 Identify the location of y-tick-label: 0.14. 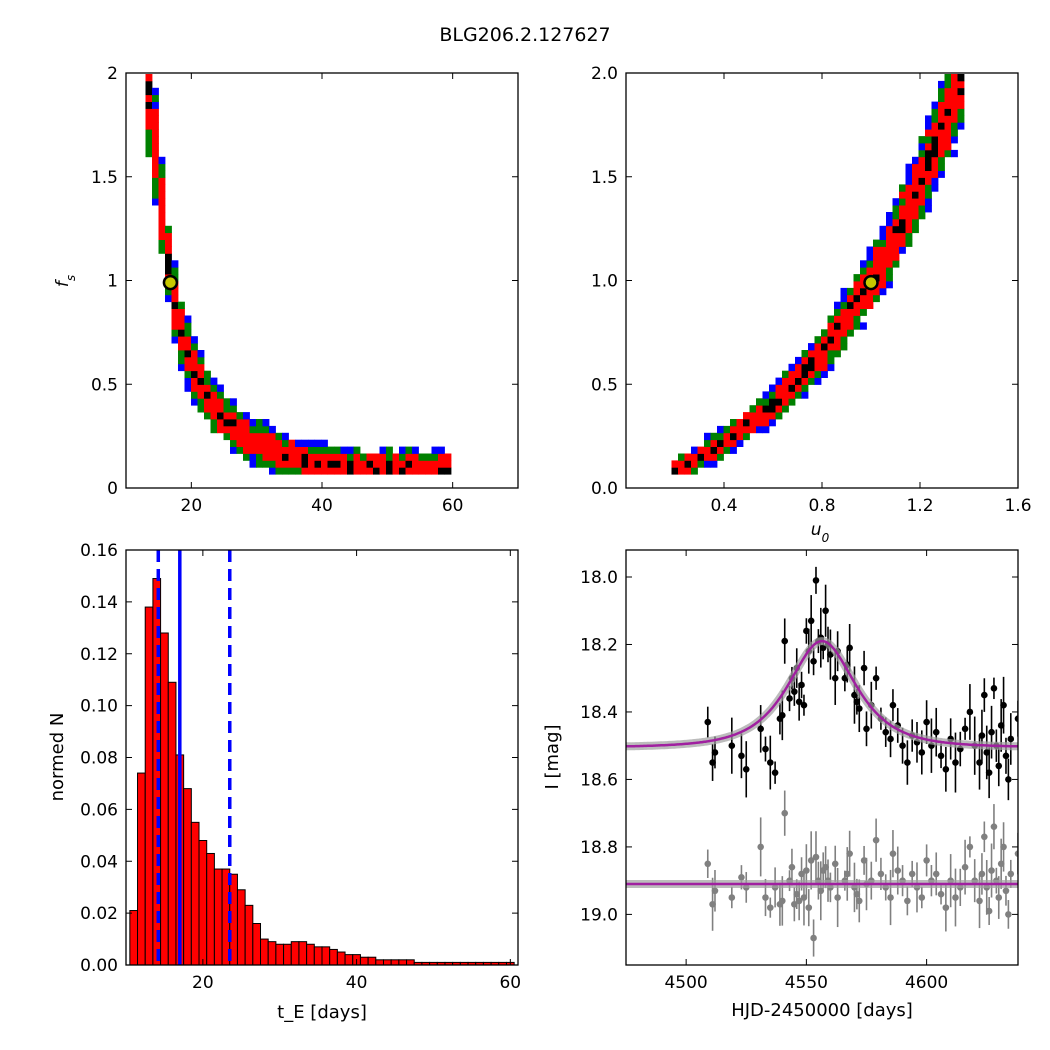
(99, 603).